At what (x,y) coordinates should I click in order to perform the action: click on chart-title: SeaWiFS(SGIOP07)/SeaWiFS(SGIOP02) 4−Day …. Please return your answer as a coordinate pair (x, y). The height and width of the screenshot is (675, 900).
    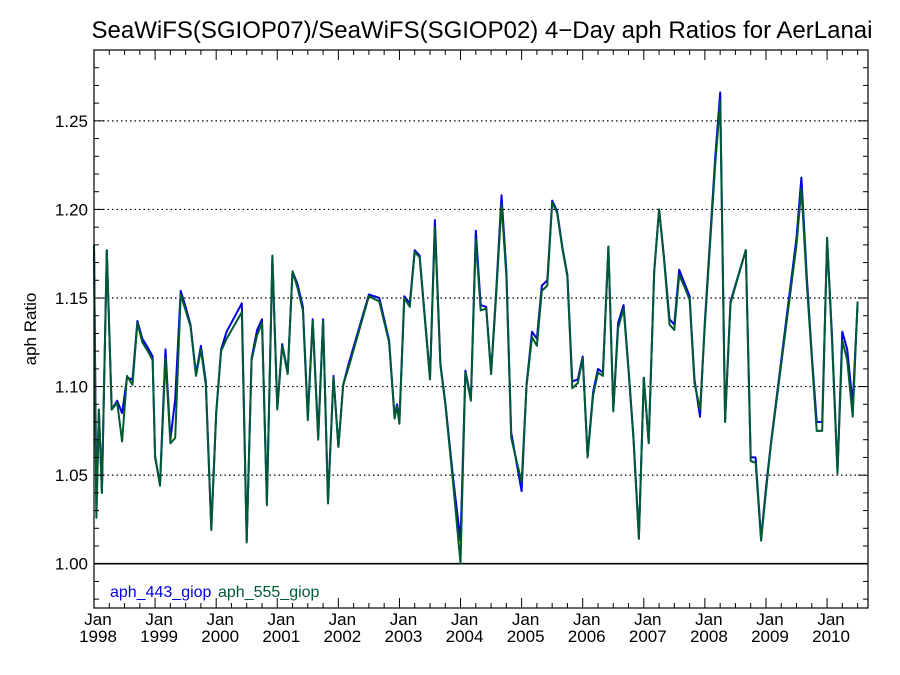
    Looking at the image, I should click on (482, 30).